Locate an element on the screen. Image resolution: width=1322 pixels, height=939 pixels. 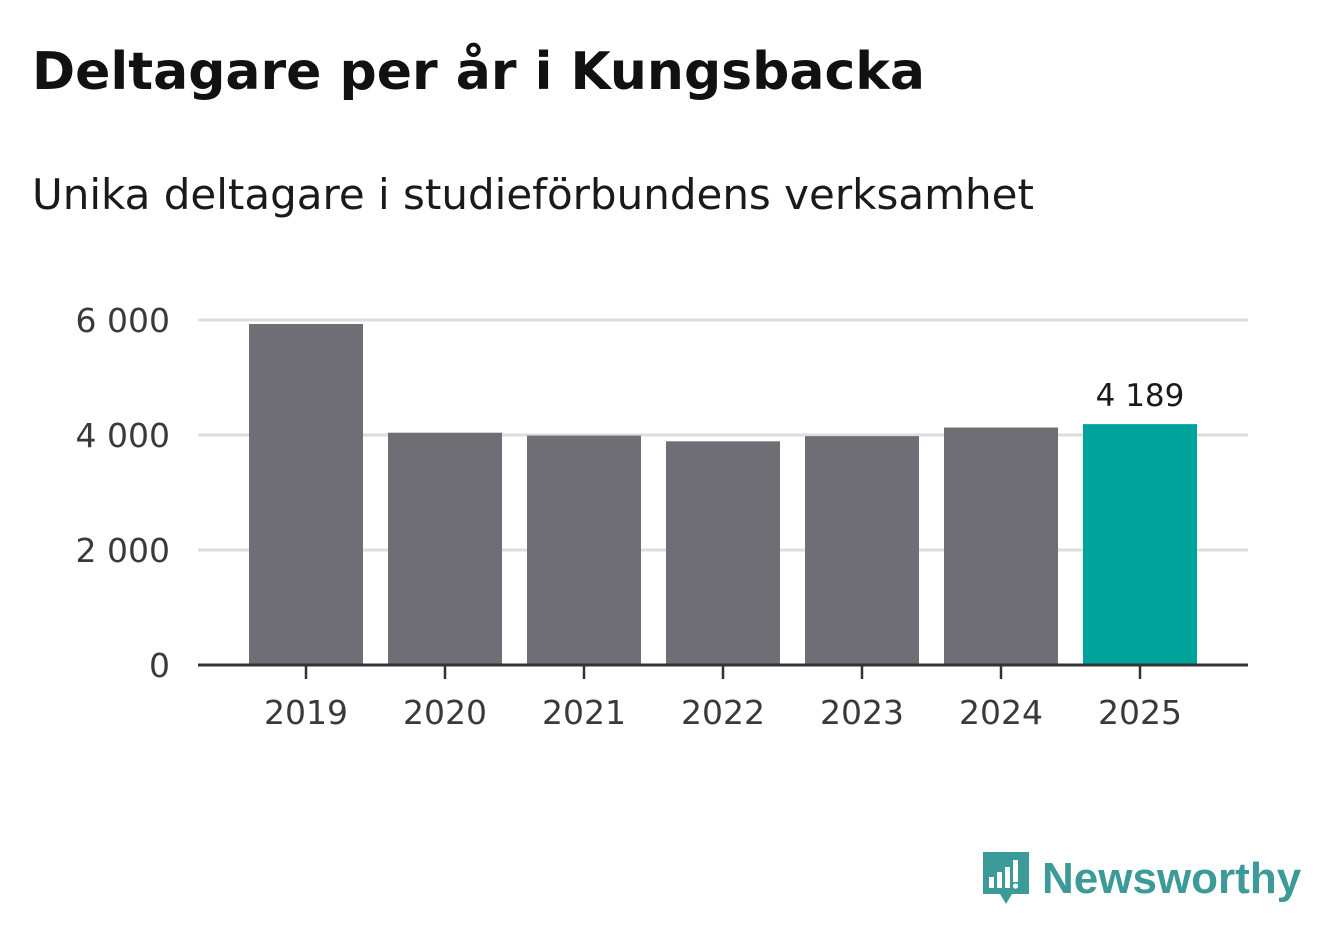
x-tick-label: 2022 is located at coordinates (723, 712).